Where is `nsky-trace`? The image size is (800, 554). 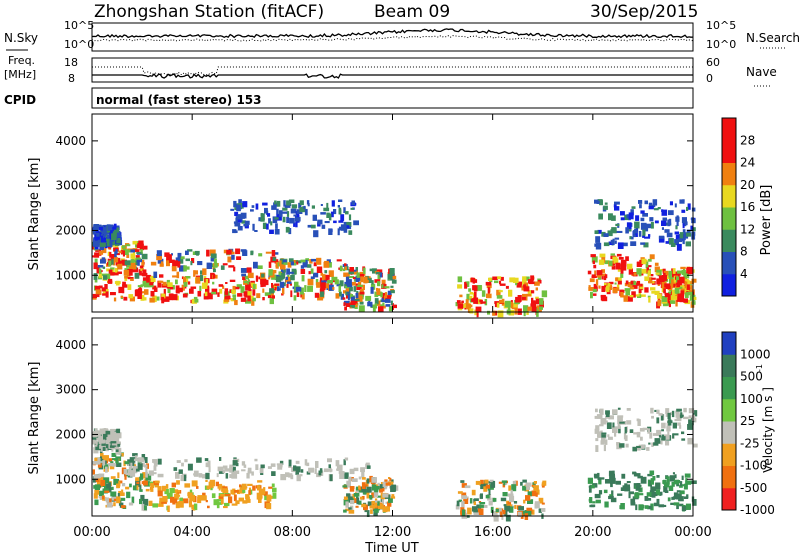
nsky-trace is located at coordinates (392, 33).